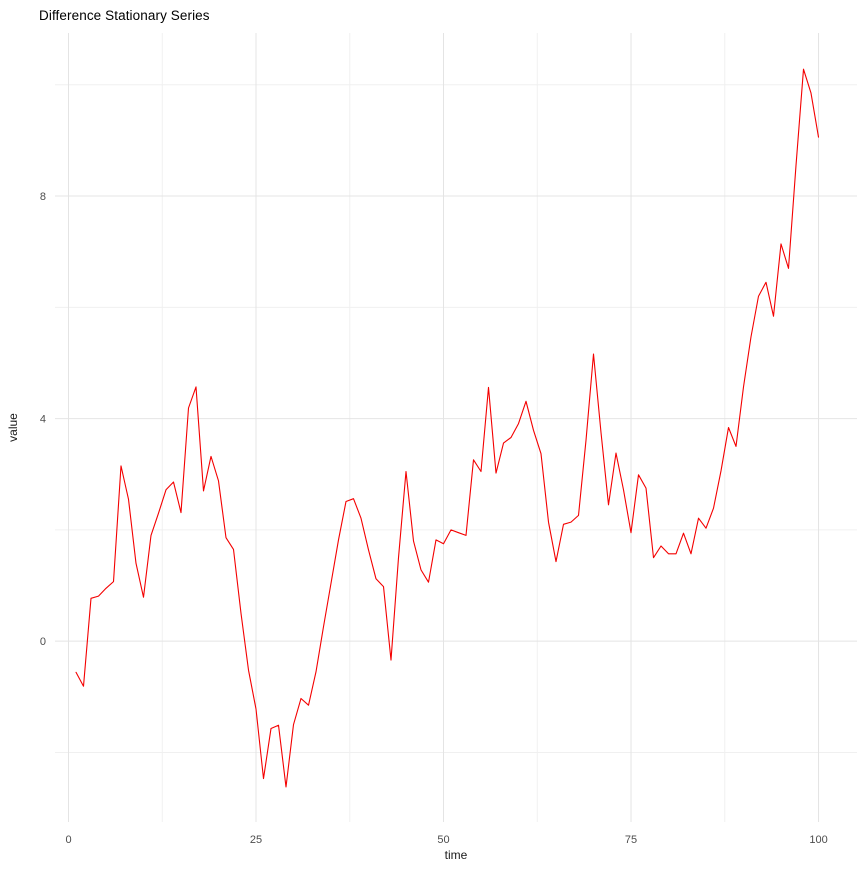 This screenshot has height=870, width=862. I want to click on x-axis-title: time, so click(456, 855).